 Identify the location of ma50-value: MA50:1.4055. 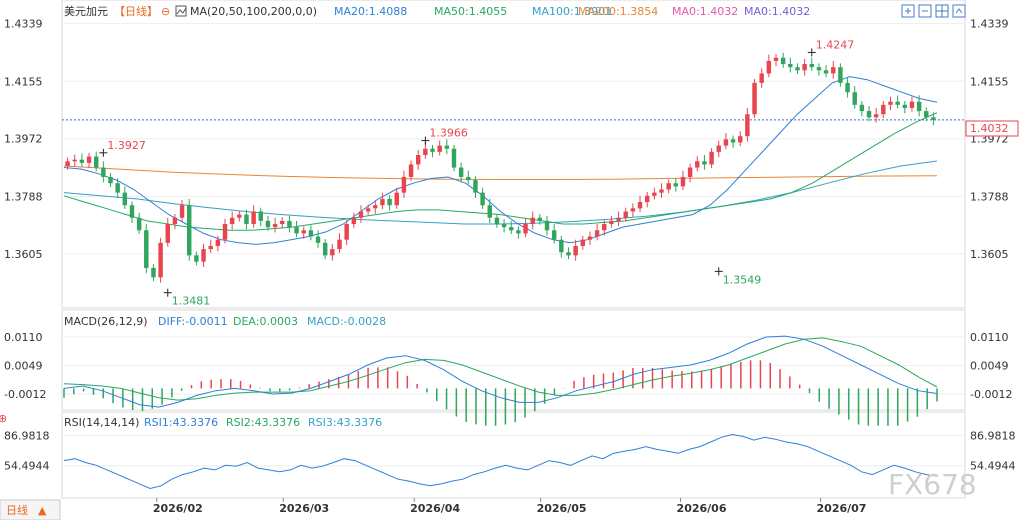
(470, 11).